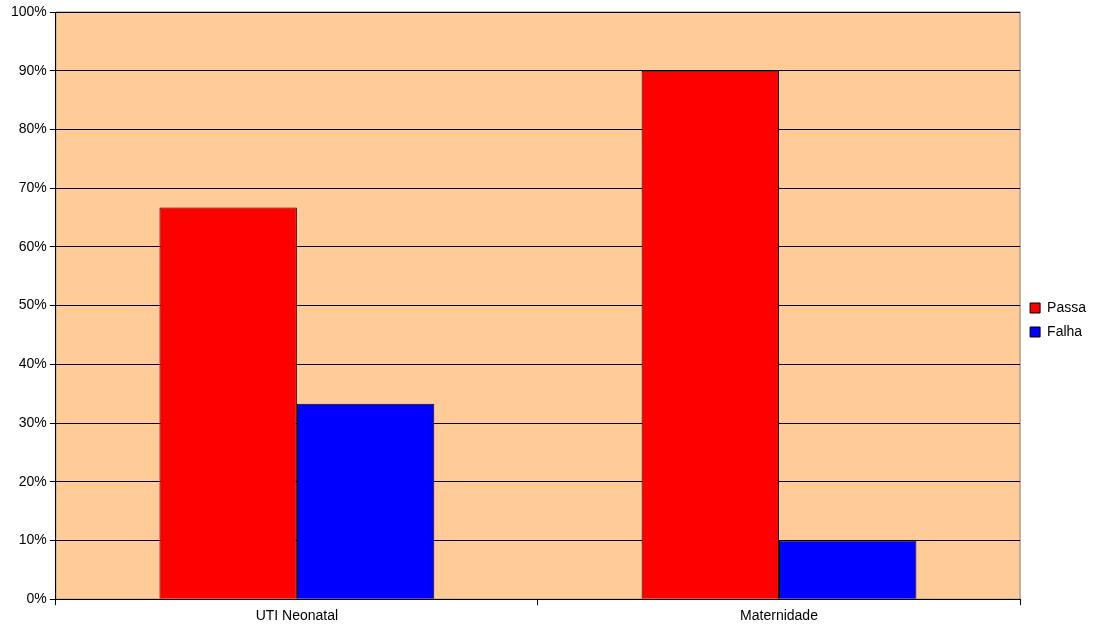  I want to click on x-tick-label: Maternidade, so click(779, 615).